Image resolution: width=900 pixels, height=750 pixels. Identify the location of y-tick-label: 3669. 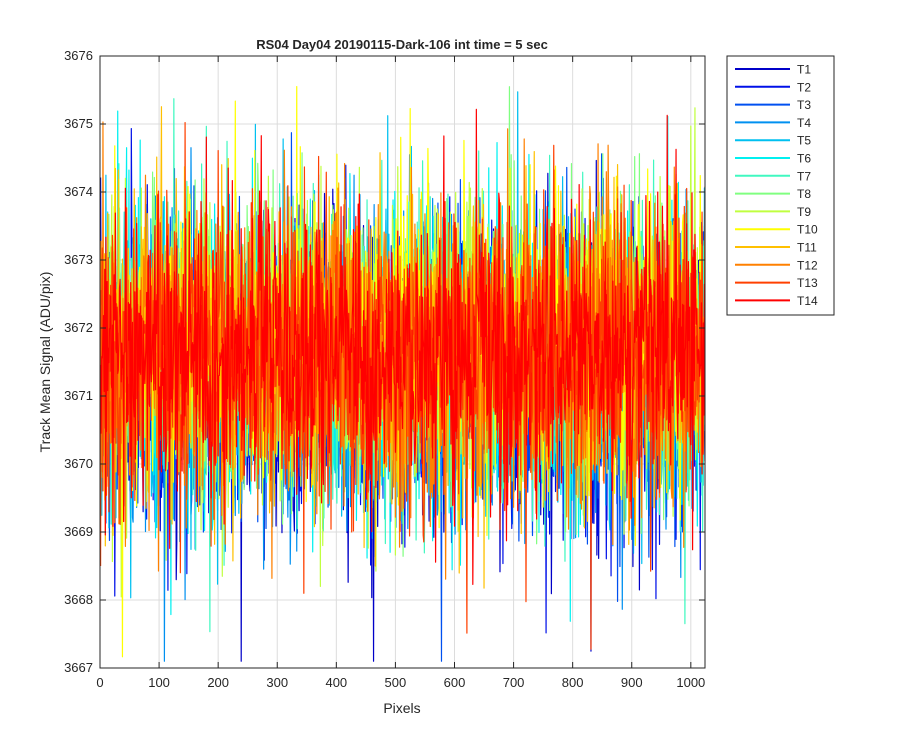
(78, 531).